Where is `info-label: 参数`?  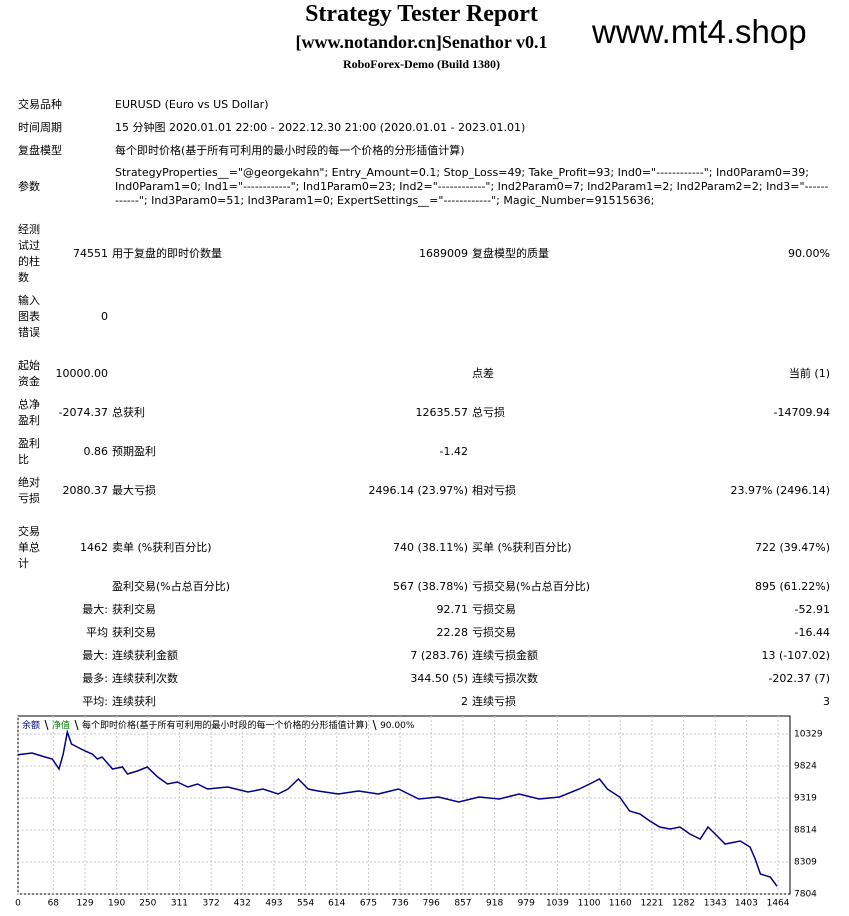
info-label: 参数 is located at coordinates (29, 186).